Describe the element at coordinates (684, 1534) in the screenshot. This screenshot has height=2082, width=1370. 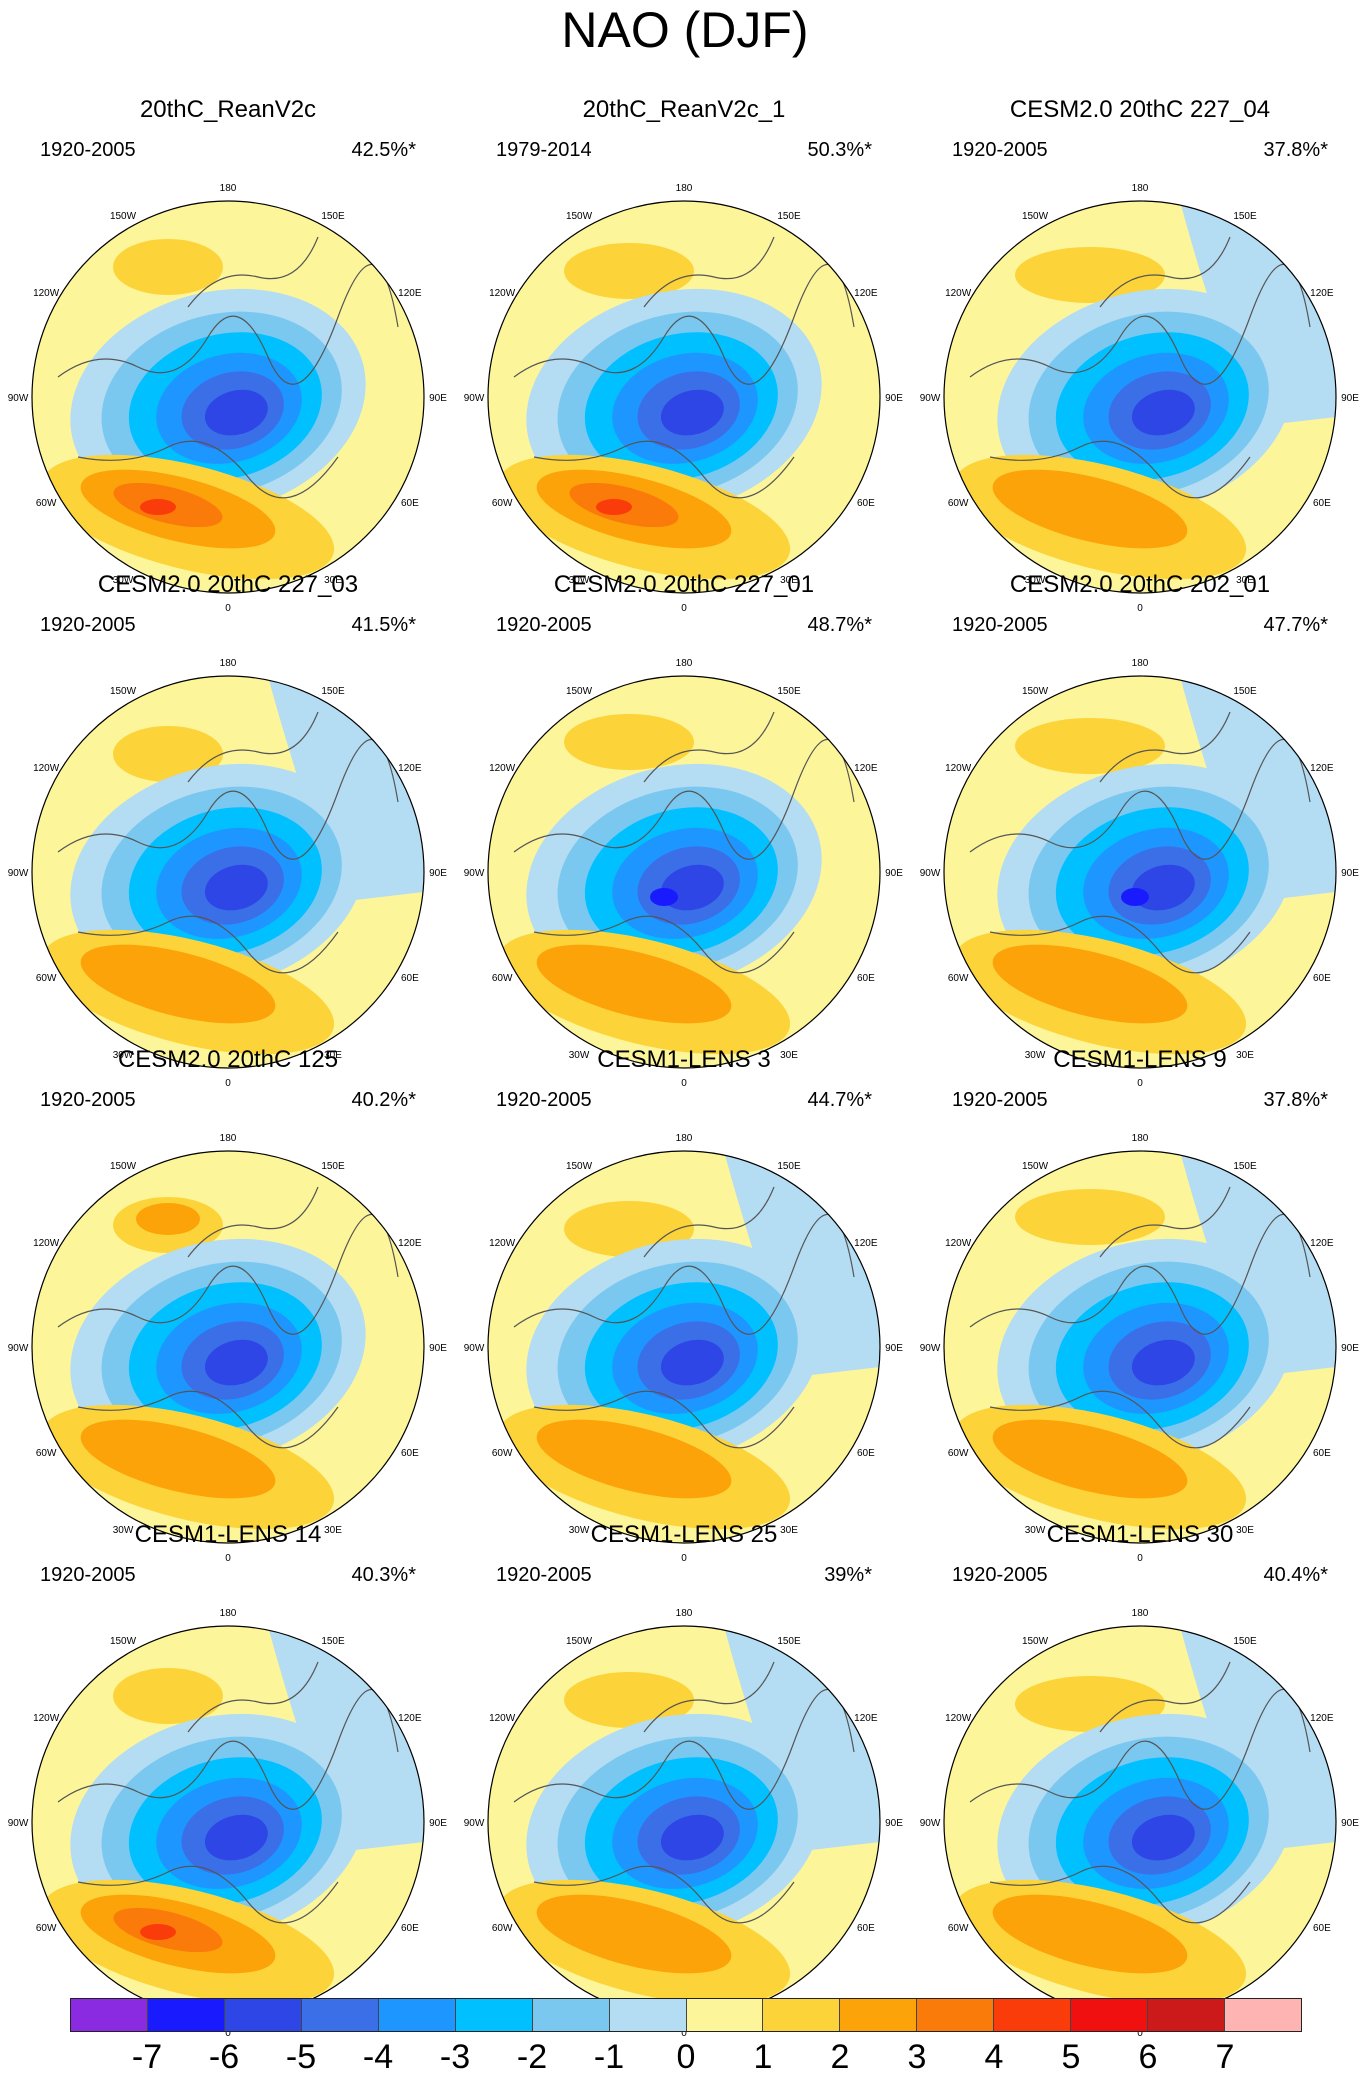
I see `panel-title: CESM1-LENS 25` at that location.